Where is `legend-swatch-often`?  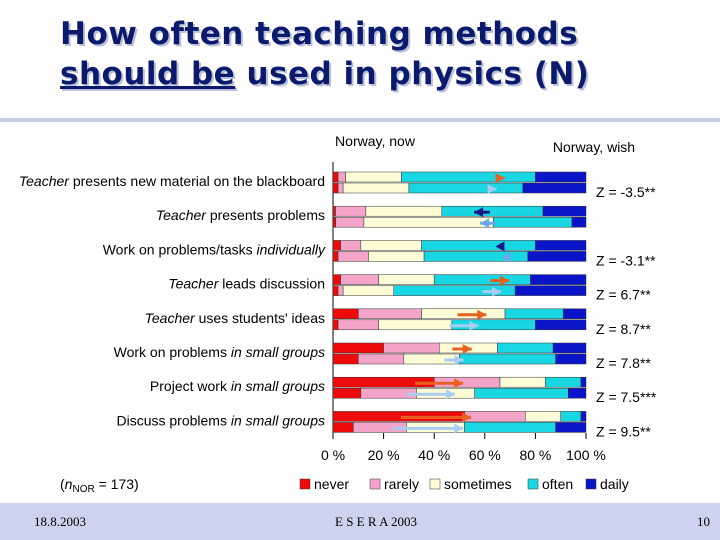 legend-swatch-often is located at coordinates (533, 484).